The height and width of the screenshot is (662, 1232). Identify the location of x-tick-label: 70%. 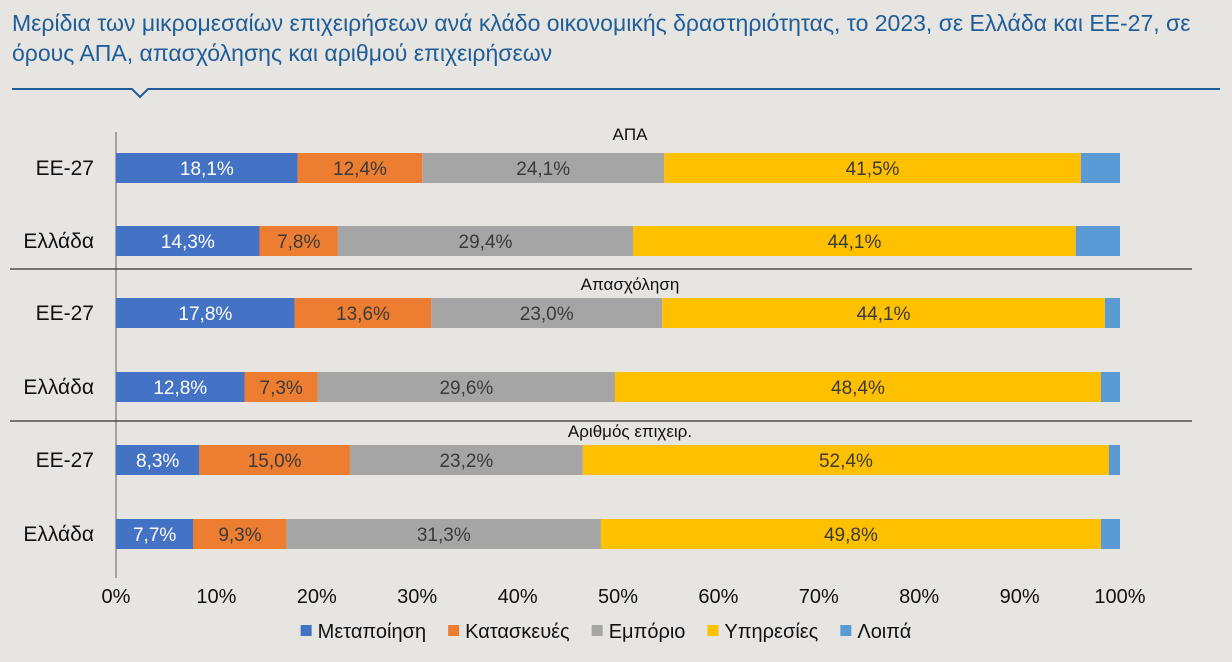
(819, 597).